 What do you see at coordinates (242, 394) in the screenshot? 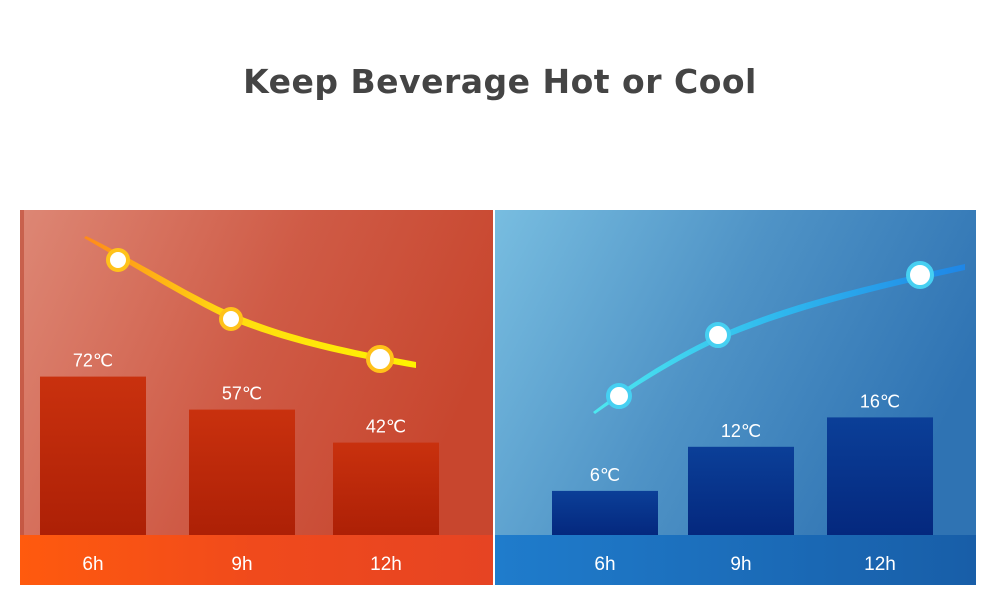
I see `hot-value-label-9h: 57℃` at bounding box center [242, 394].